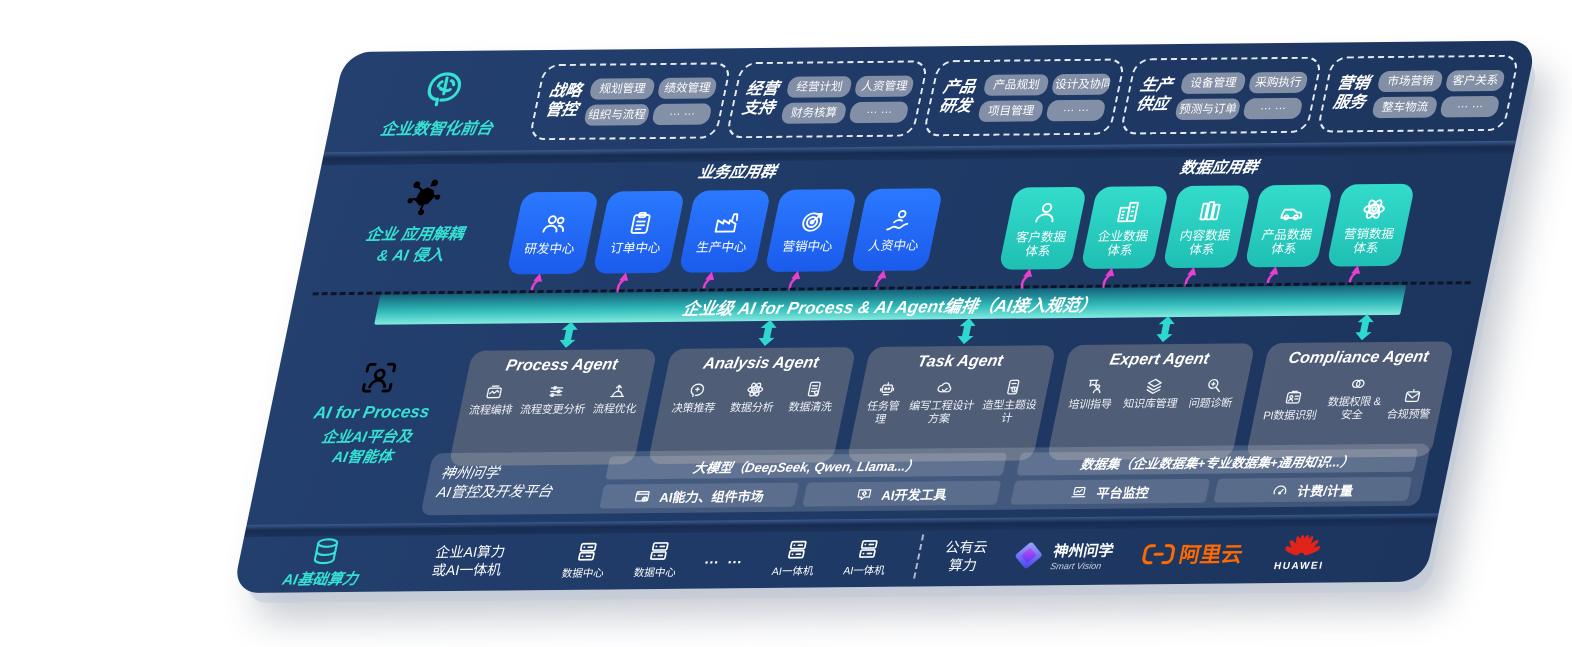  Describe the element at coordinates (1371, 225) in the screenshot. I see `marketing-data-box: 营销数据 体系` at that location.